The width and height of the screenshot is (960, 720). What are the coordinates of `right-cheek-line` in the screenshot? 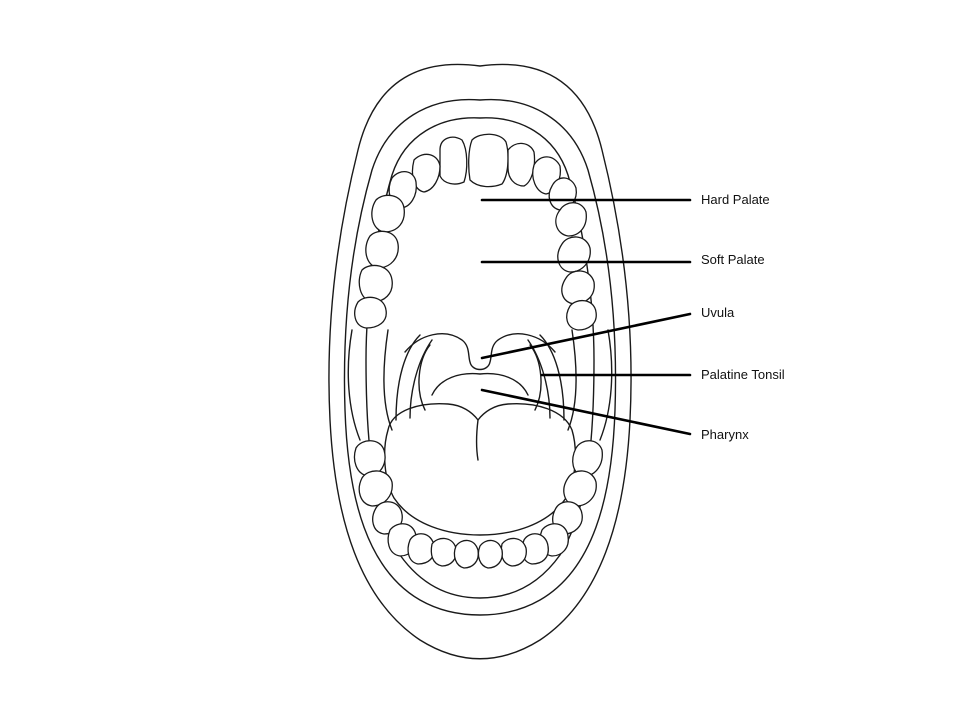 It's located at (606, 385).